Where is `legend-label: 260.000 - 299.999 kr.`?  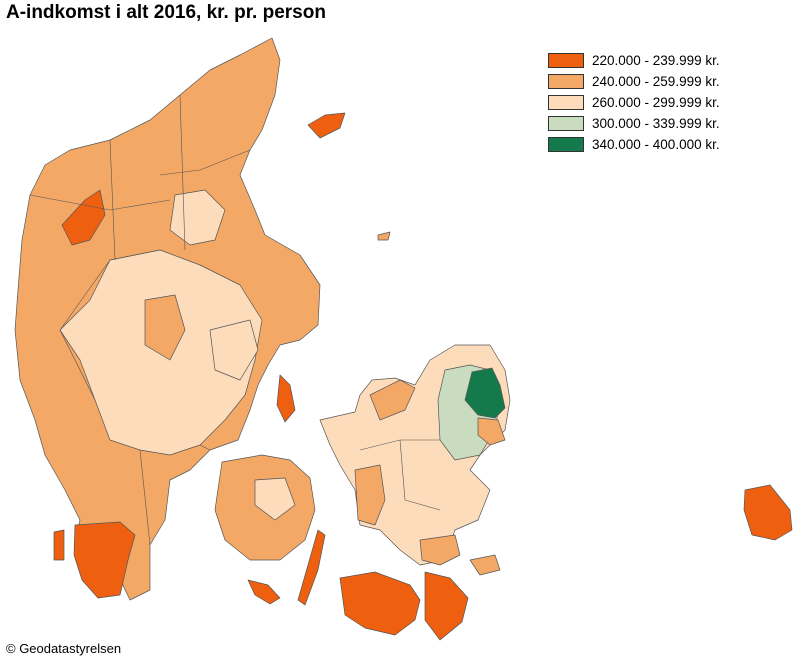 legend-label: 260.000 - 299.999 kr. is located at coordinates (656, 102).